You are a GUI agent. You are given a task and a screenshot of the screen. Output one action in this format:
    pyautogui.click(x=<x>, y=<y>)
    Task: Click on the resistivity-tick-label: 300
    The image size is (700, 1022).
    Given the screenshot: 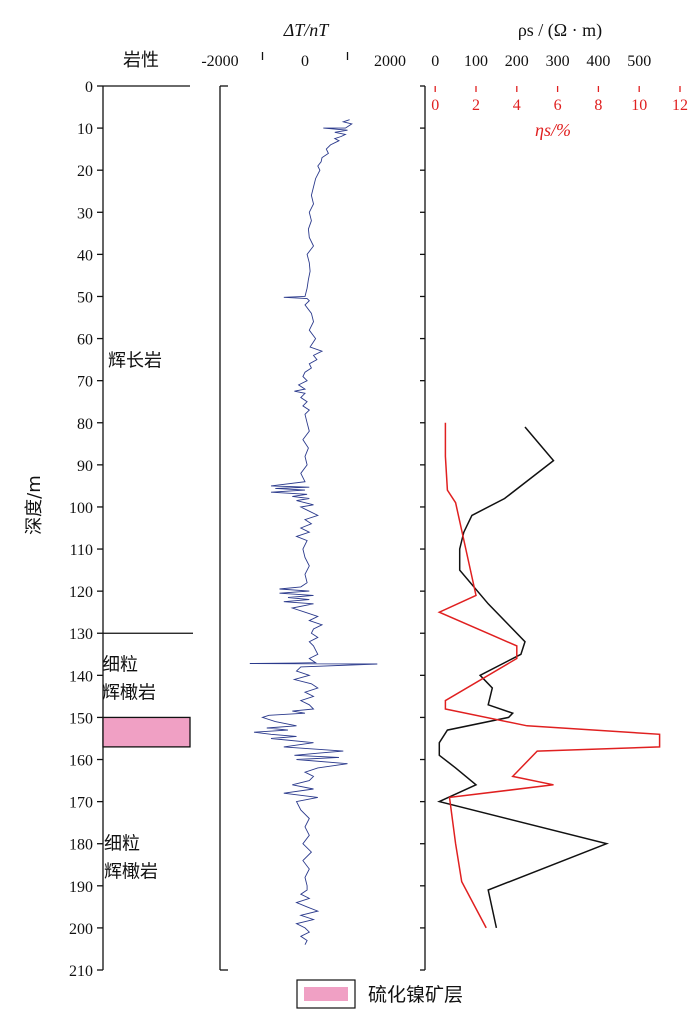 What is the action you would take?
    pyautogui.click(x=558, y=61)
    